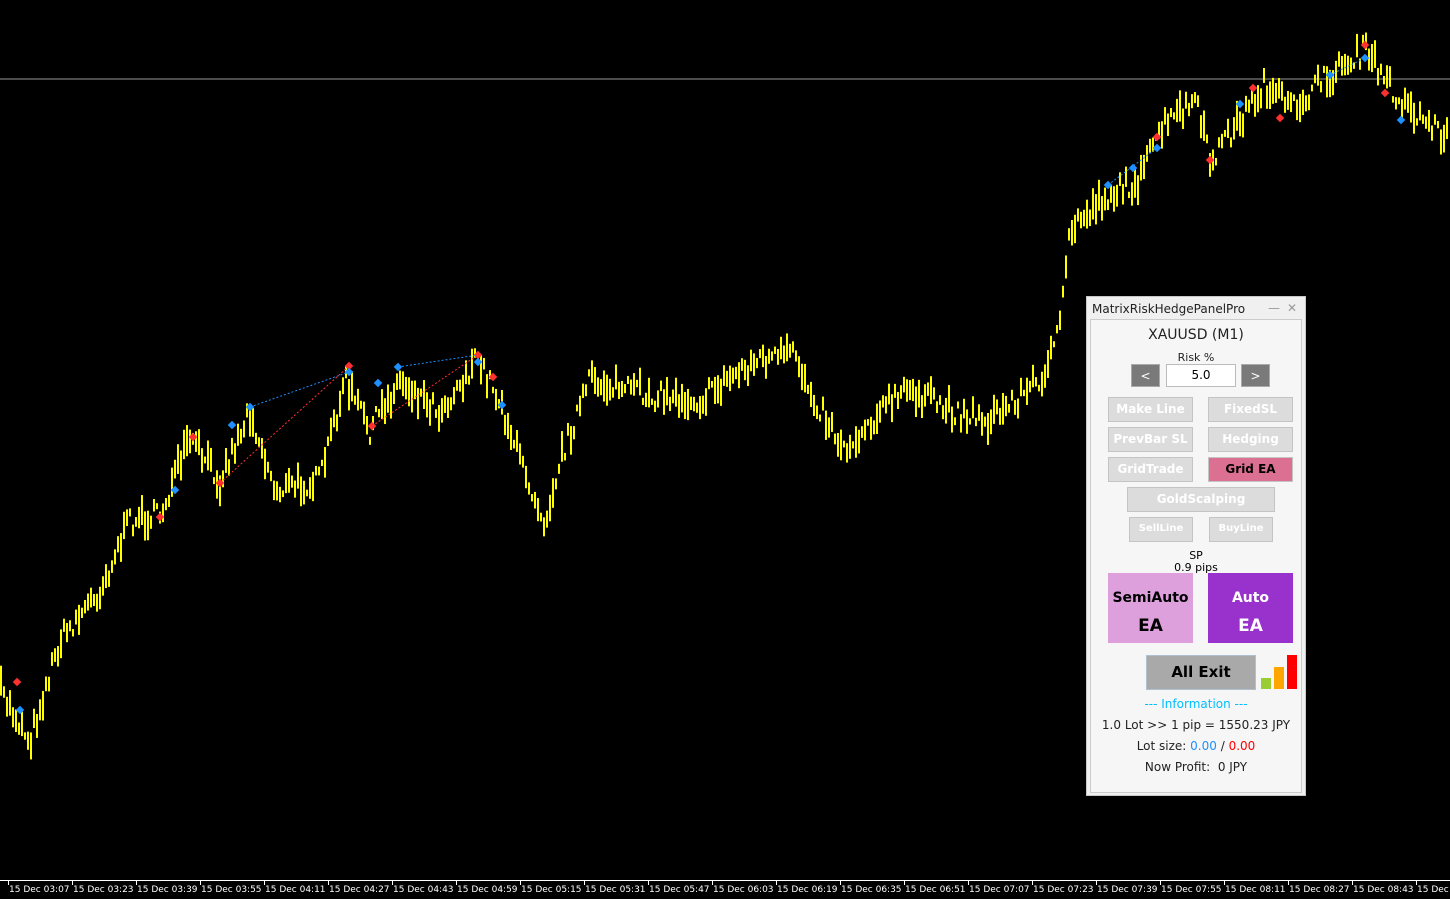 The image size is (1450, 899). I want to click on time-label: 15 Dec 04:59, so click(487, 890).